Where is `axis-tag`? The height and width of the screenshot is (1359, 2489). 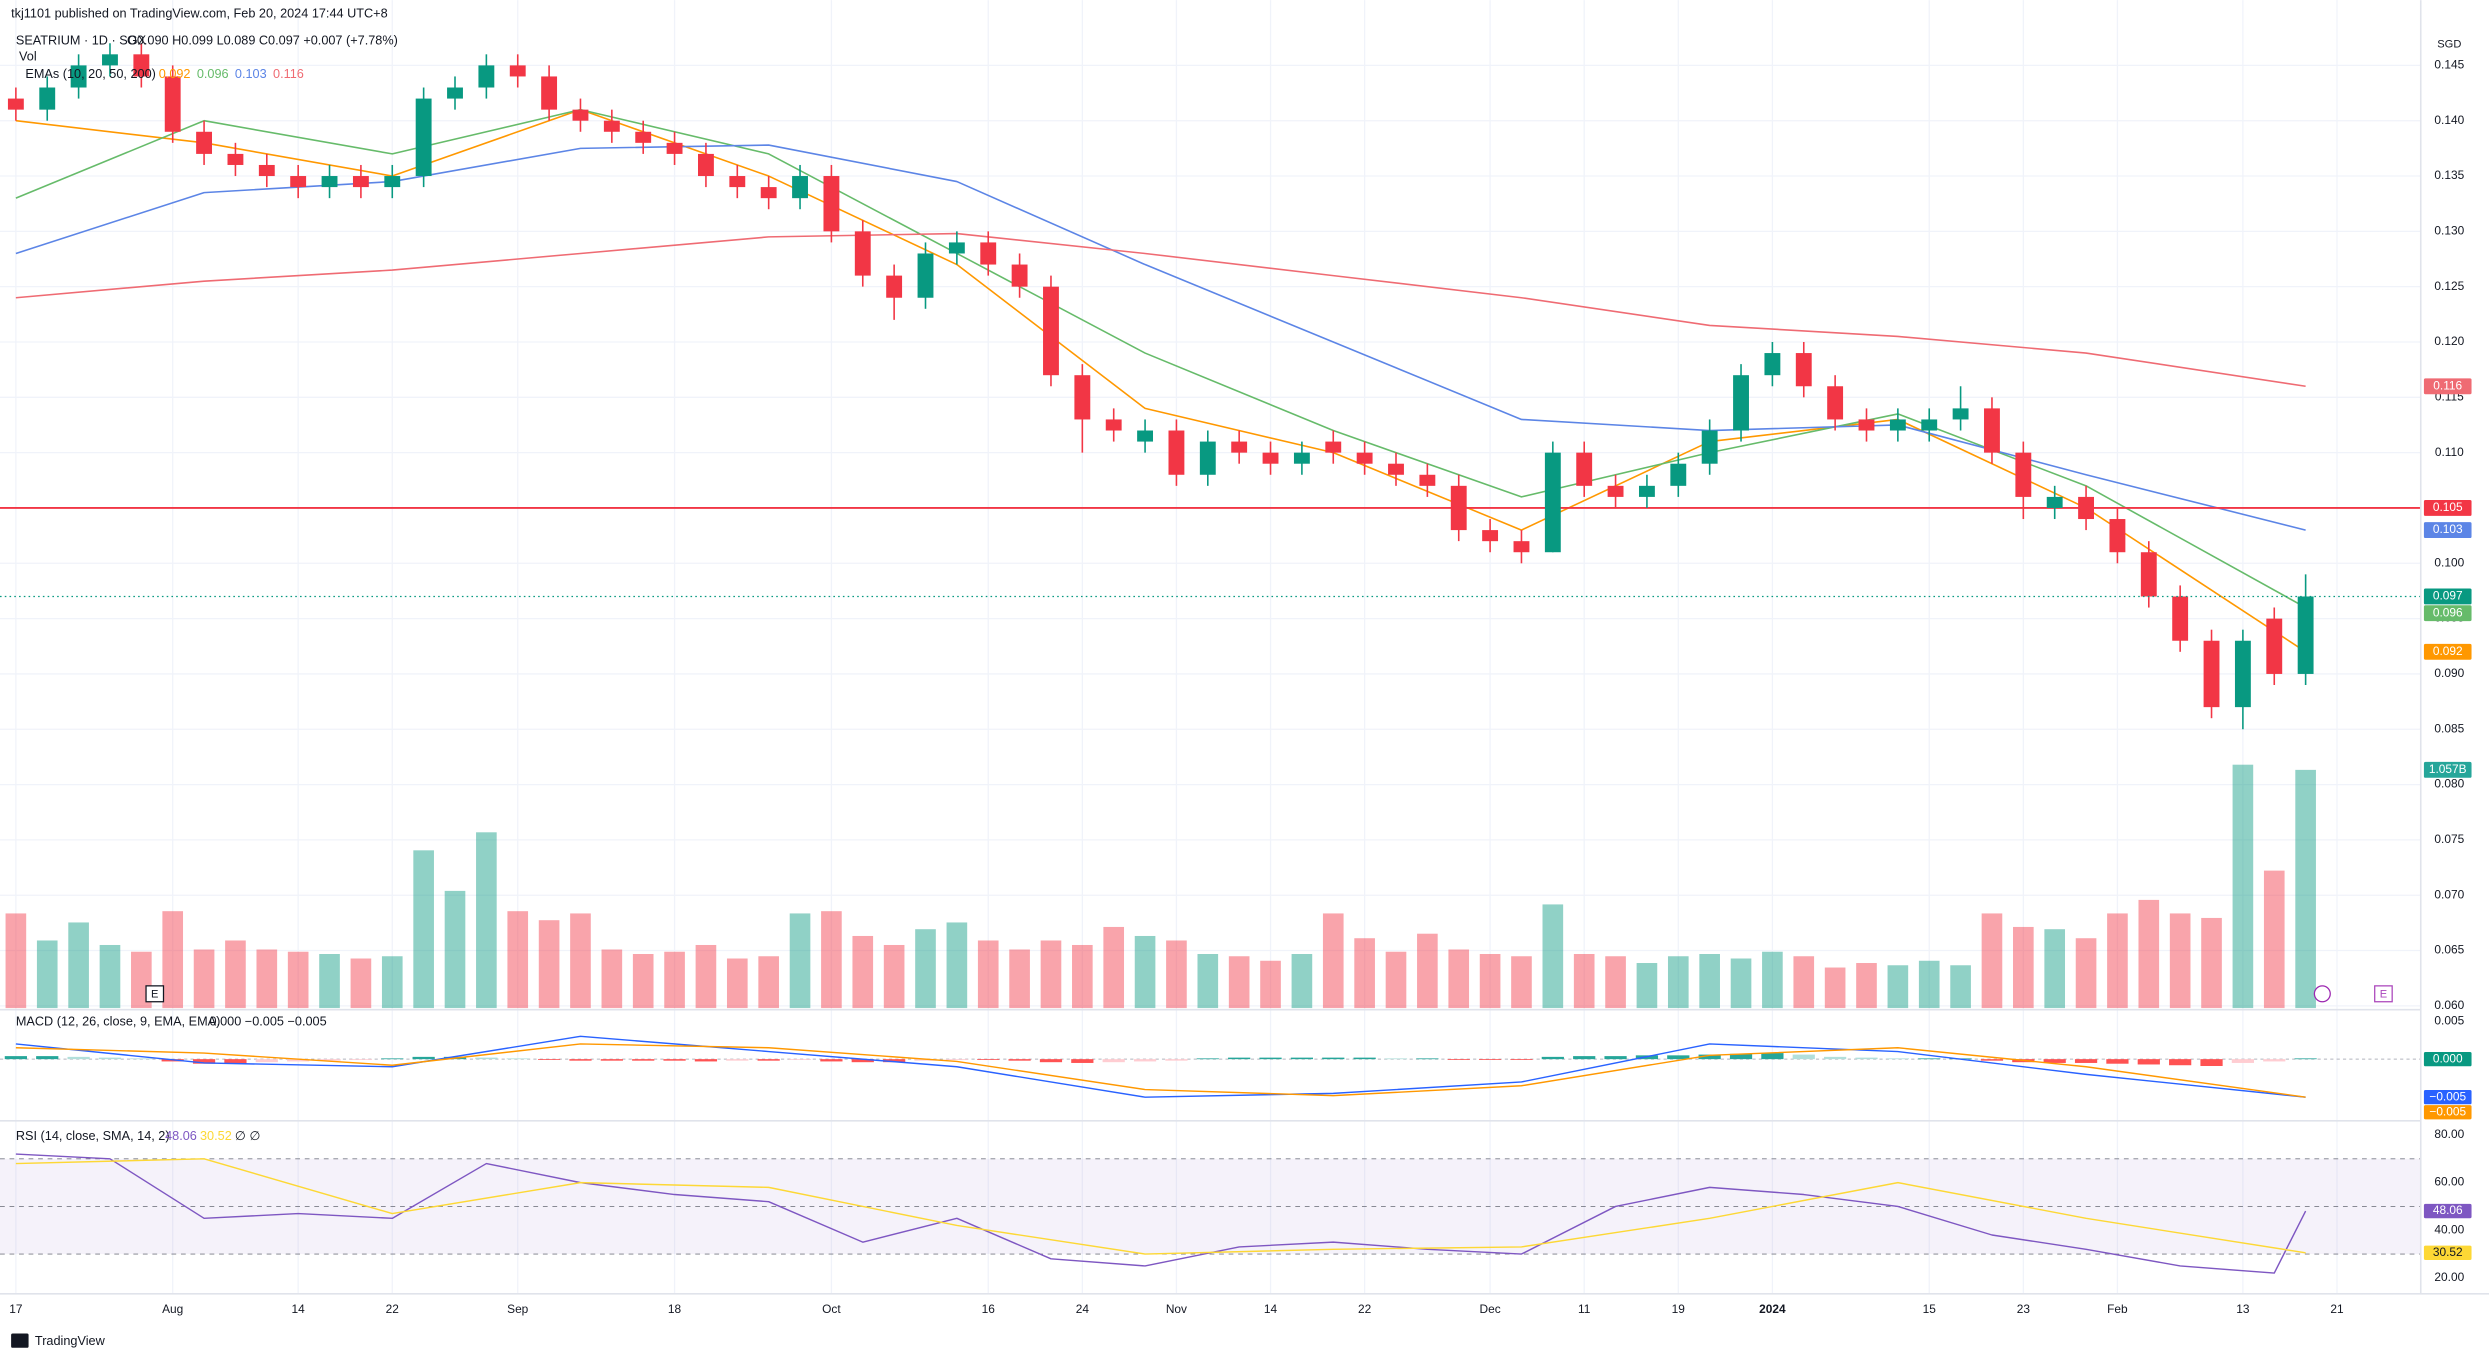 axis-tag is located at coordinates (2447, 386).